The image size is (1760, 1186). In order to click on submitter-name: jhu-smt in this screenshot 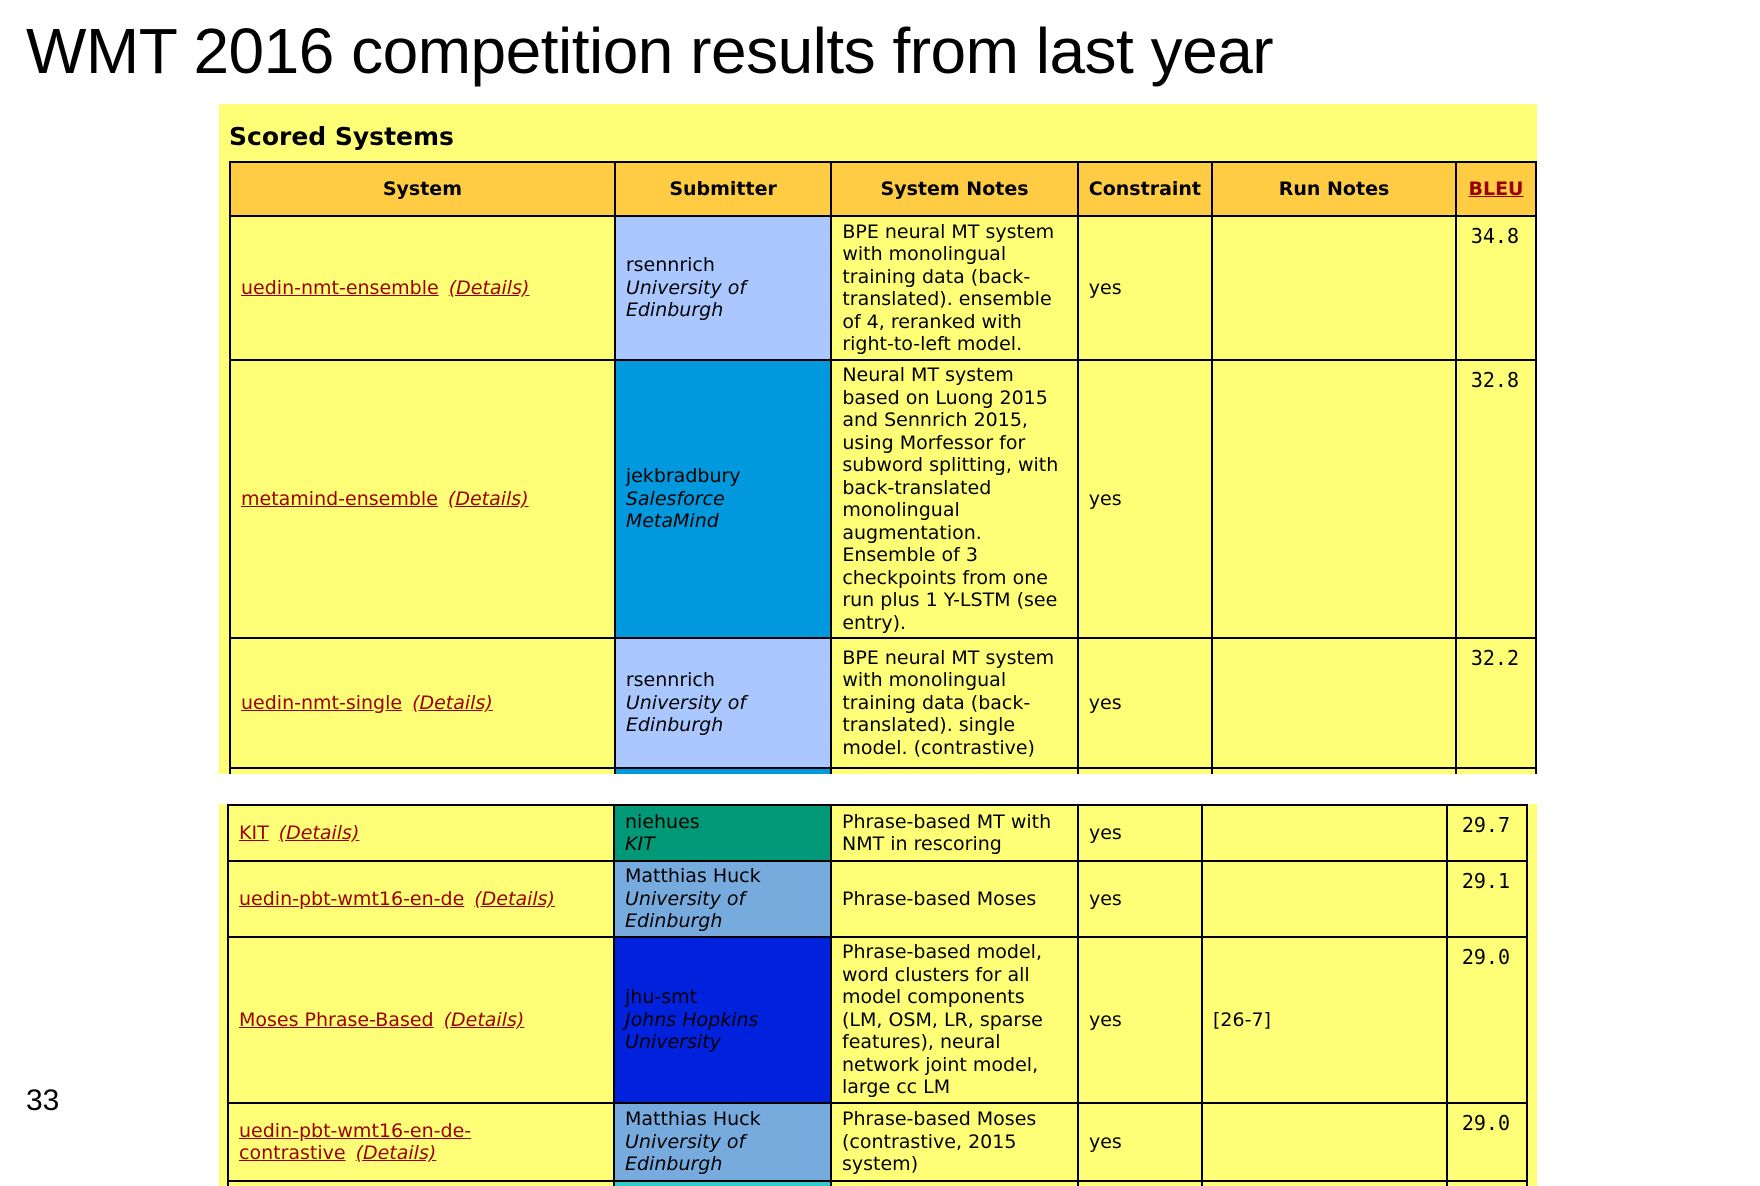, I will do `click(661, 997)`.